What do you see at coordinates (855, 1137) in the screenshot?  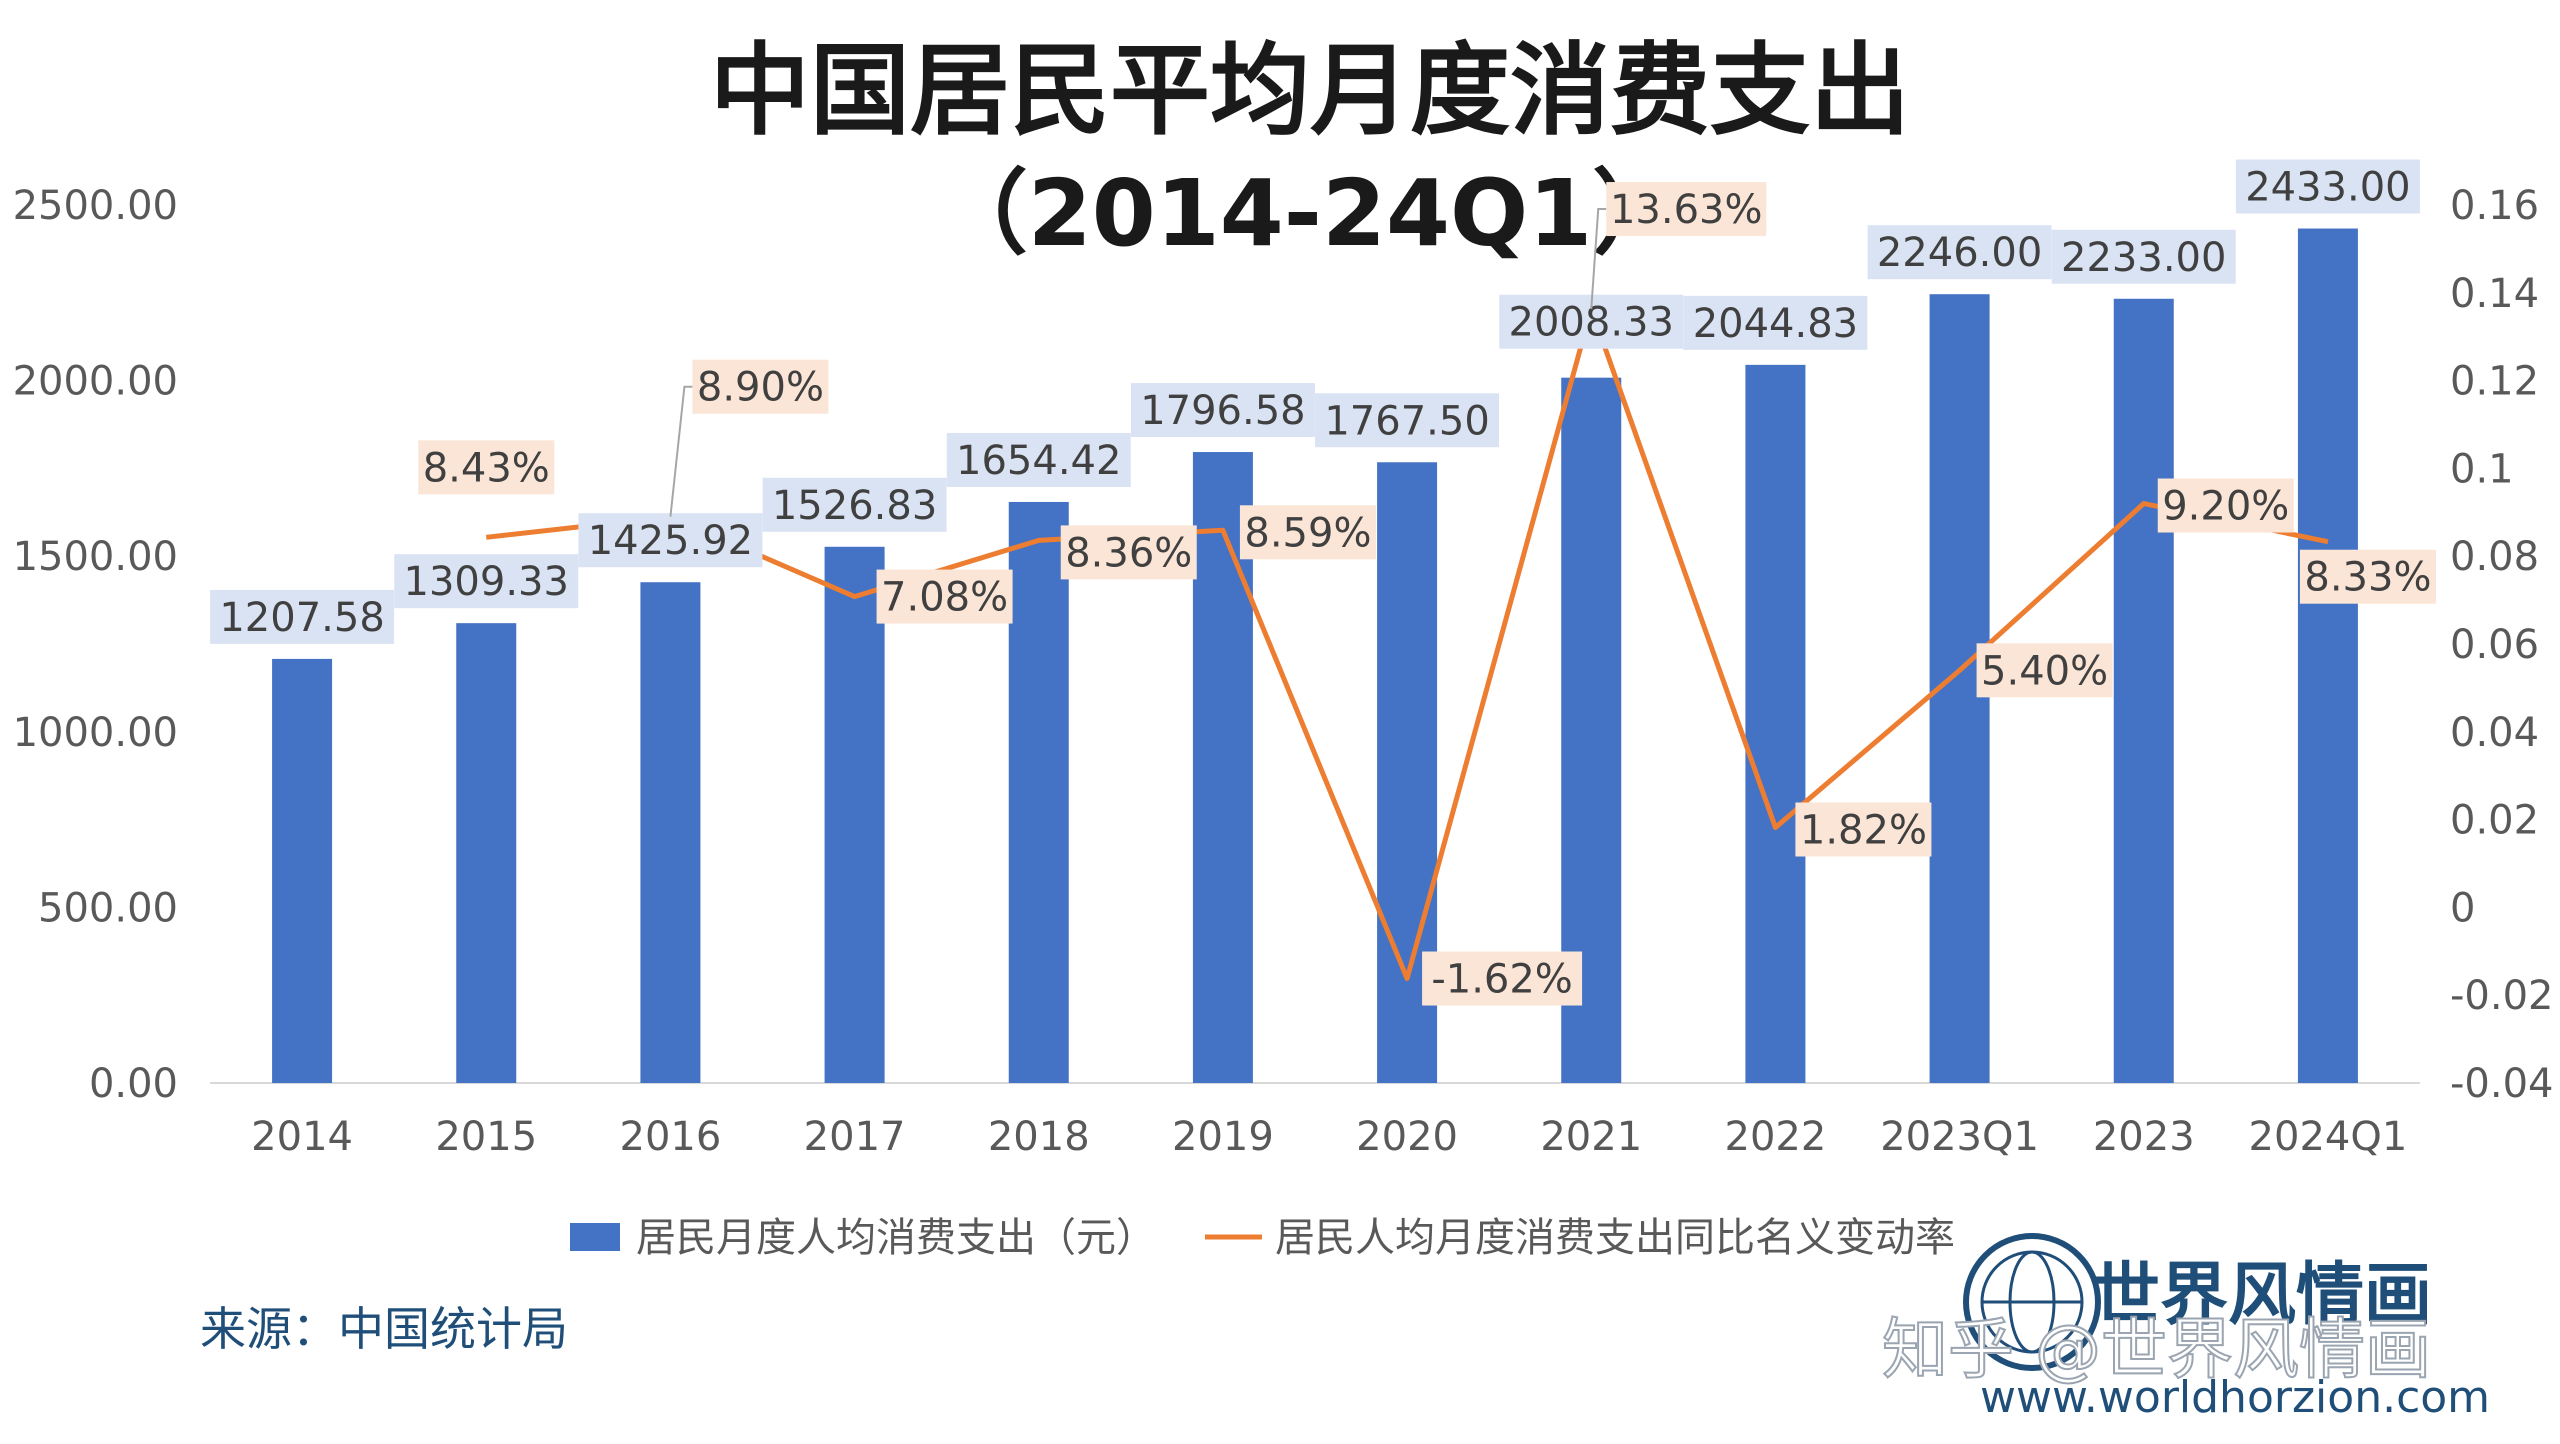 I see `x-tick-label: 2017` at bounding box center [855, 1137].